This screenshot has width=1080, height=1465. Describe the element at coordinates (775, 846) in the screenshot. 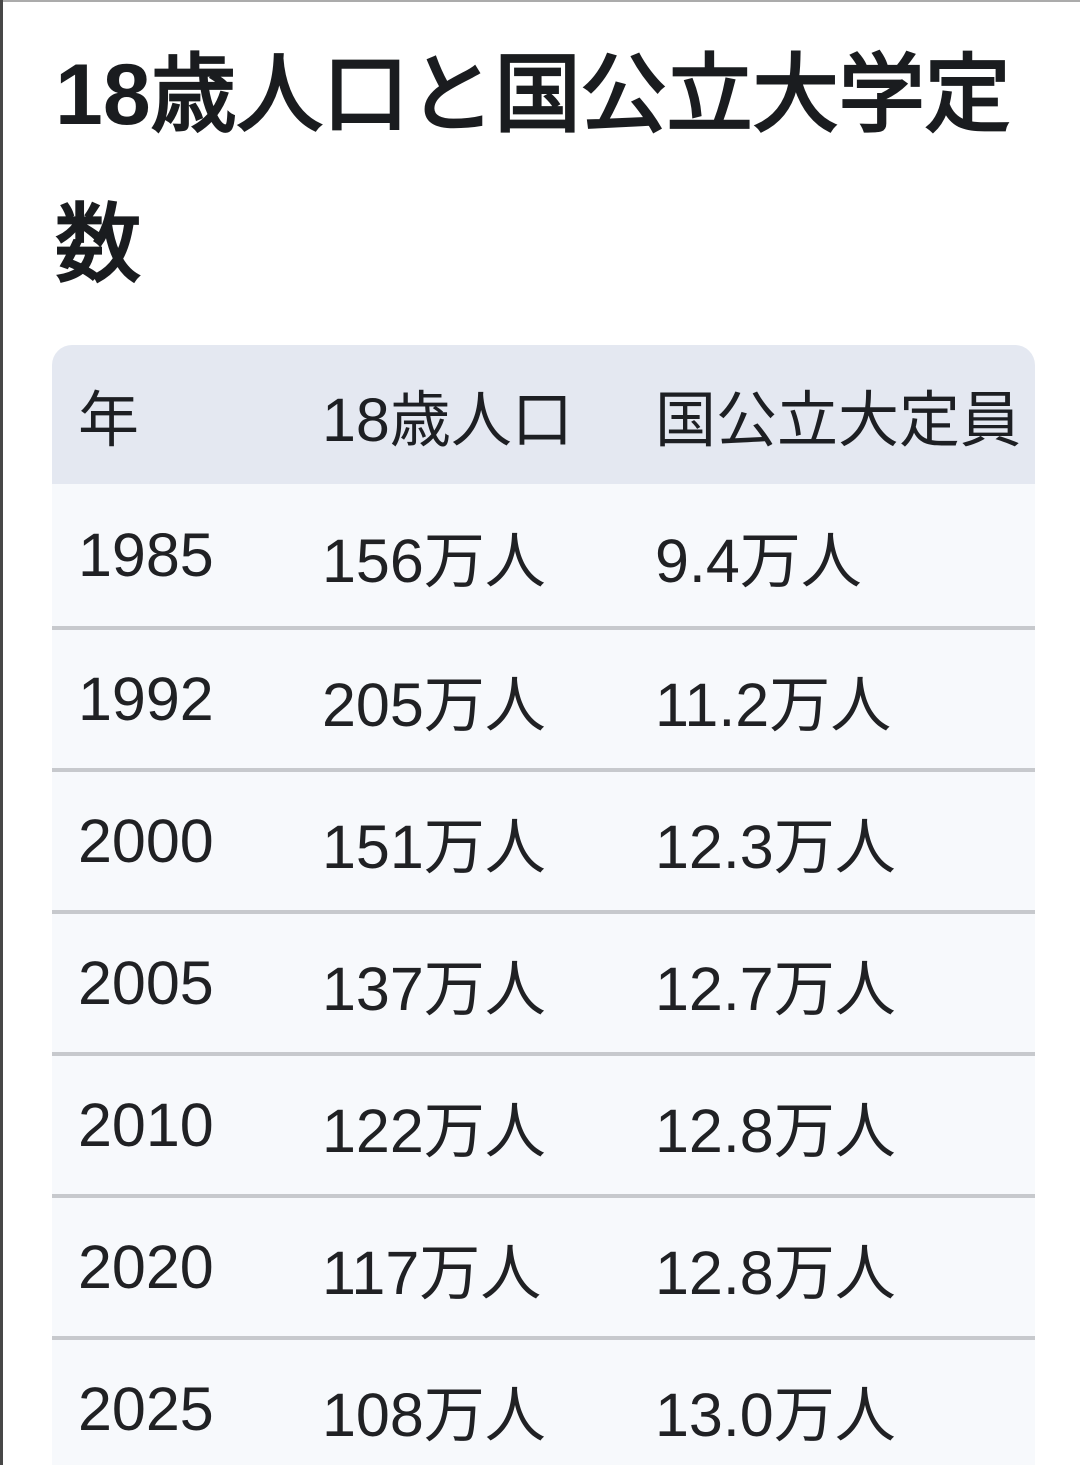

I see `table-cell-capacity: 12.3万人` at that location.